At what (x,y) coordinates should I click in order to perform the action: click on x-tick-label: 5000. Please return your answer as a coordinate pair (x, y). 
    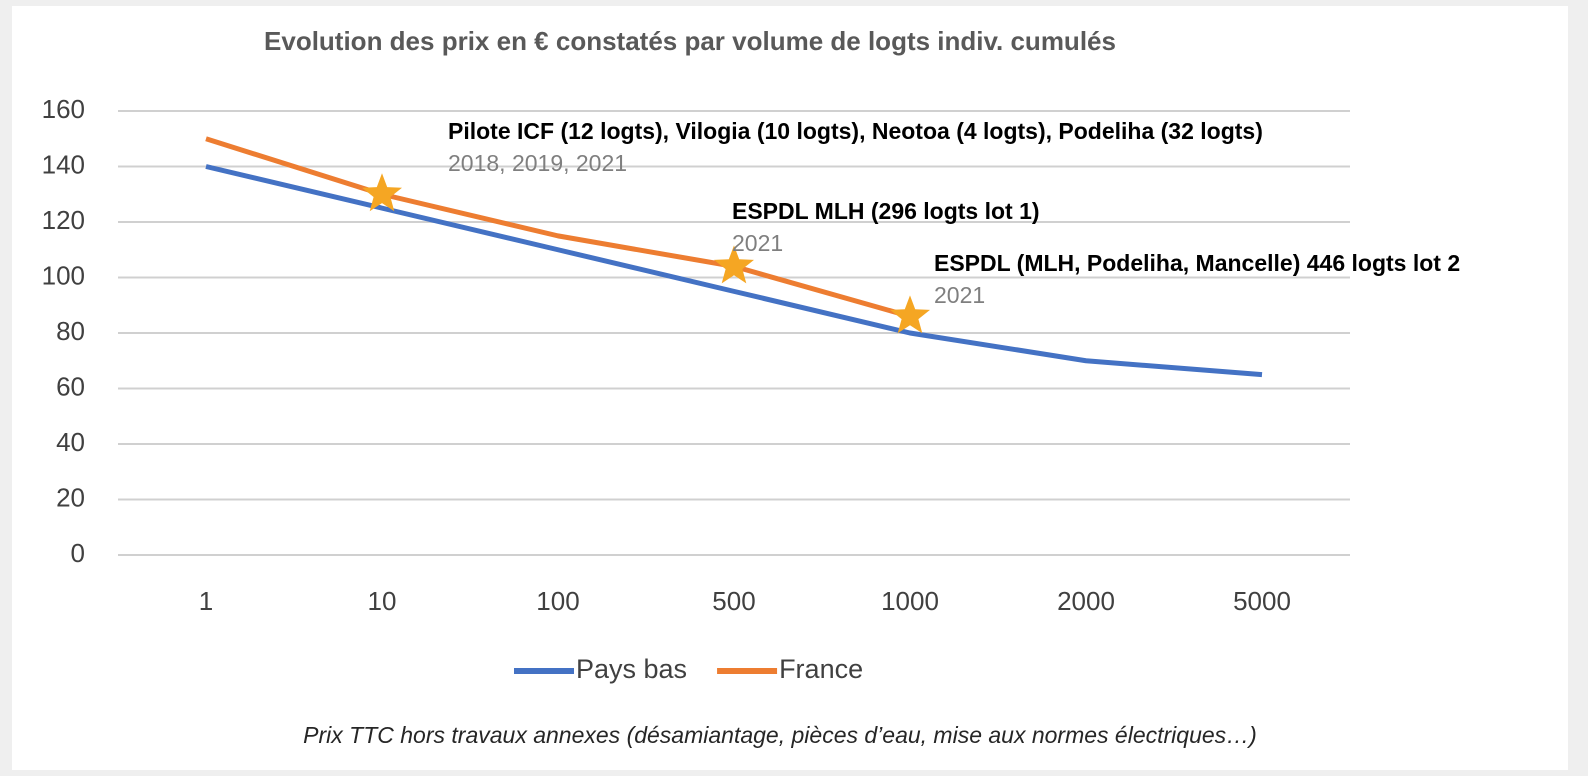
    Looking at the image, I should click on (1262, 601).